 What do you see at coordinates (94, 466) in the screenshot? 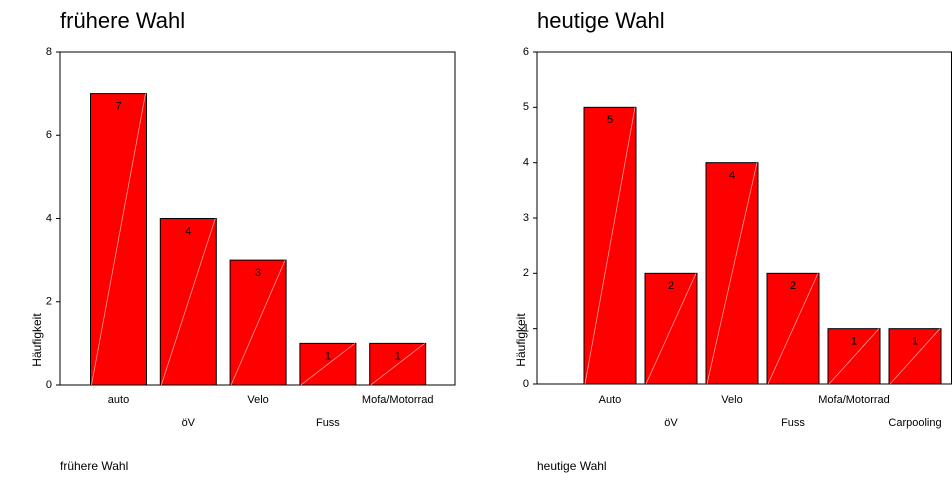
I see `x-axis-label: frühere Wahl` at bounding box center [94, 466].